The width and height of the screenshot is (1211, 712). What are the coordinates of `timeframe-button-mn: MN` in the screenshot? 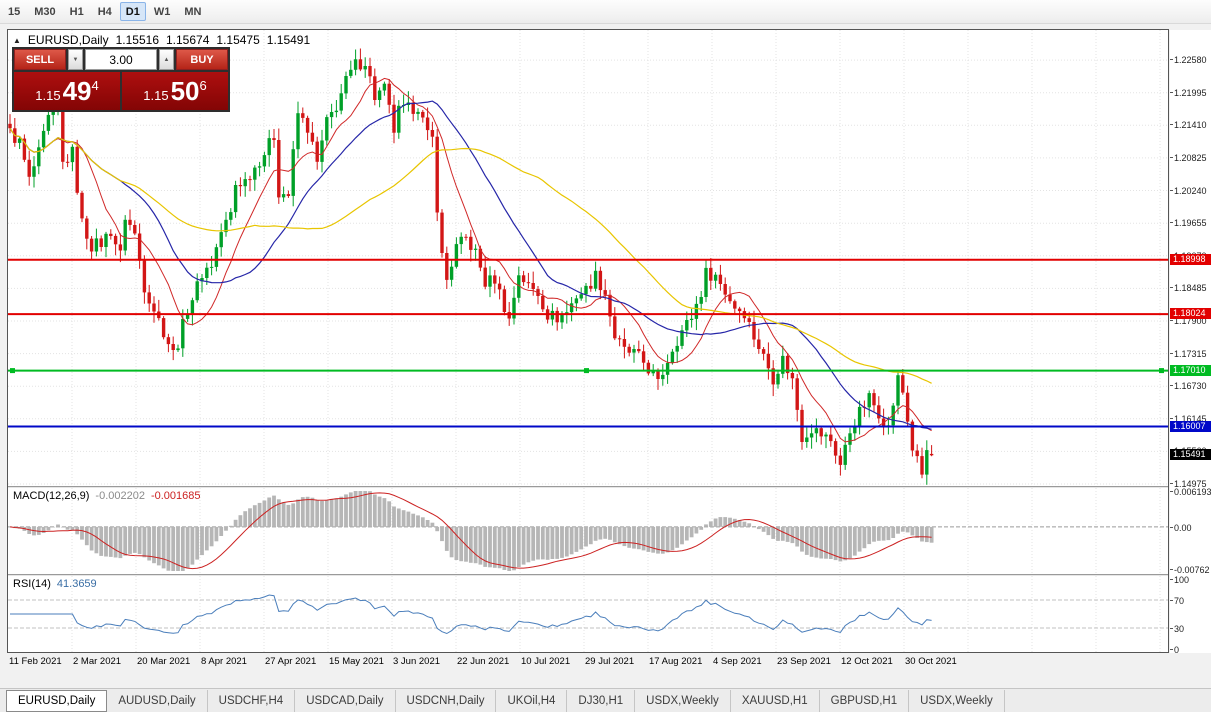 It's located at (193, 11).